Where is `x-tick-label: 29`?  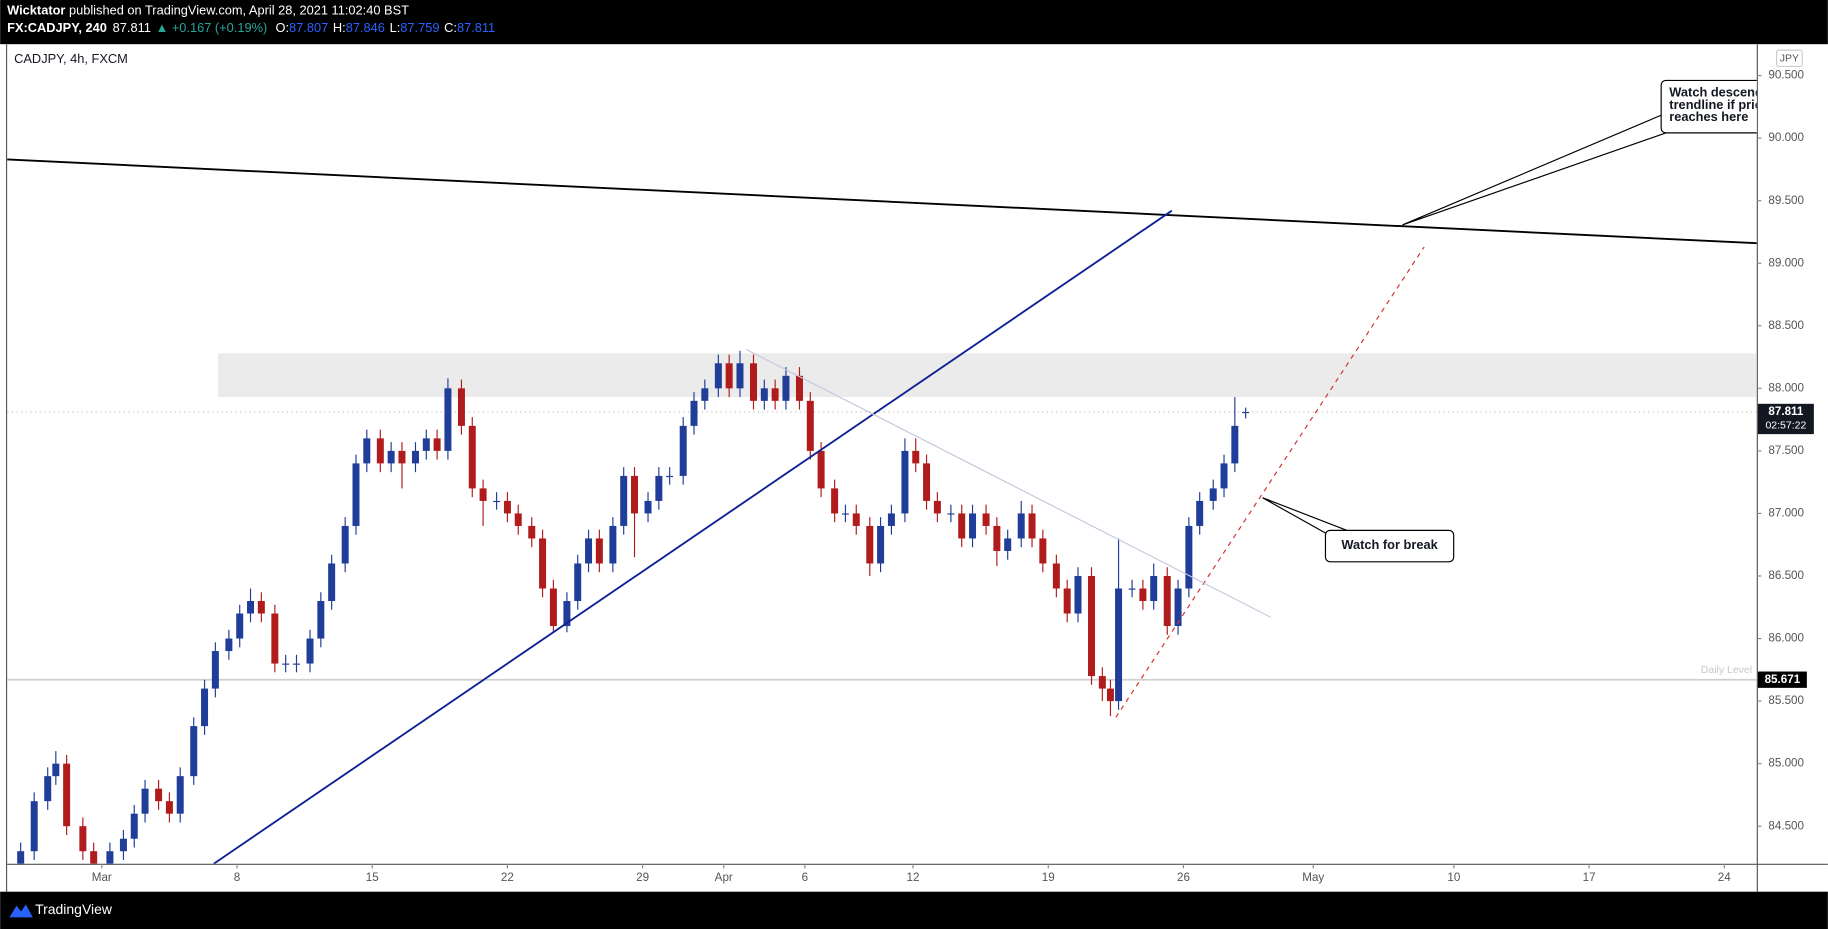 x-tick-label: 29 is located at coordinates (642, 877).